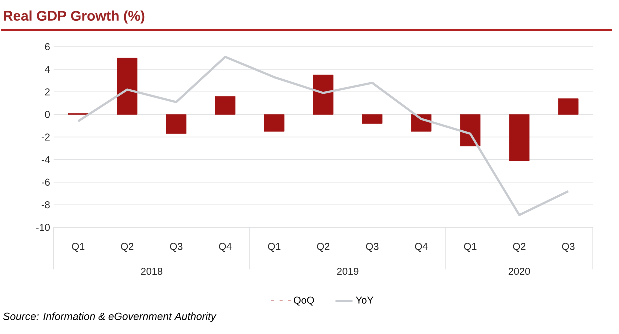 This screenshot has width=619, height=334. What do you see at coordinates (348, 271) in the screenshot?
I see `text: 2019` at bounding box center [348, 271].